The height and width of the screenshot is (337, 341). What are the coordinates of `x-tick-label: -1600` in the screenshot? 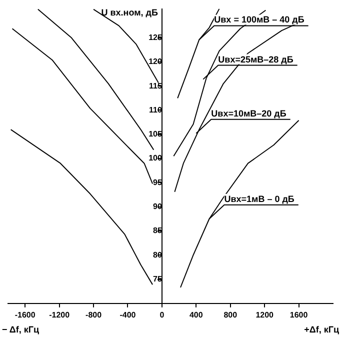 It's located at (25, 315).